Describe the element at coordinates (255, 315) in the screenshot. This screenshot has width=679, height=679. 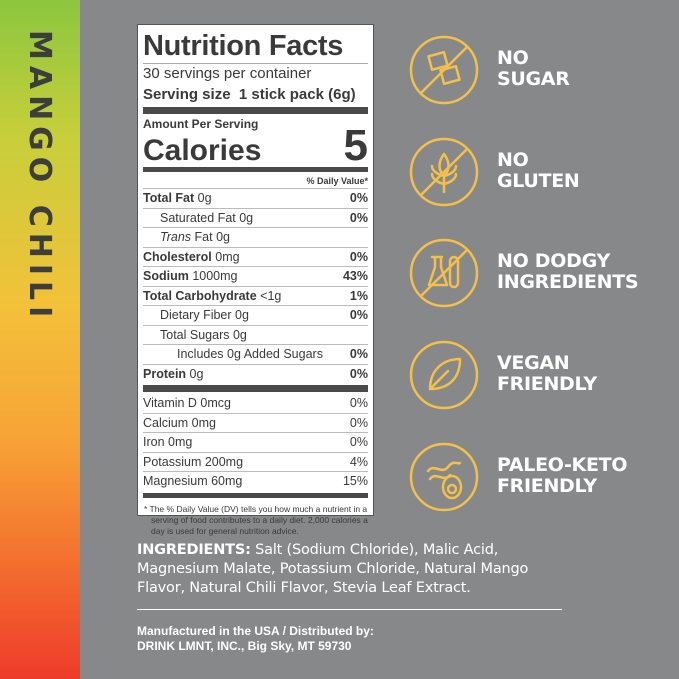
I see `nutrient-row: Dietary Fiber 0g 0%` at that location.